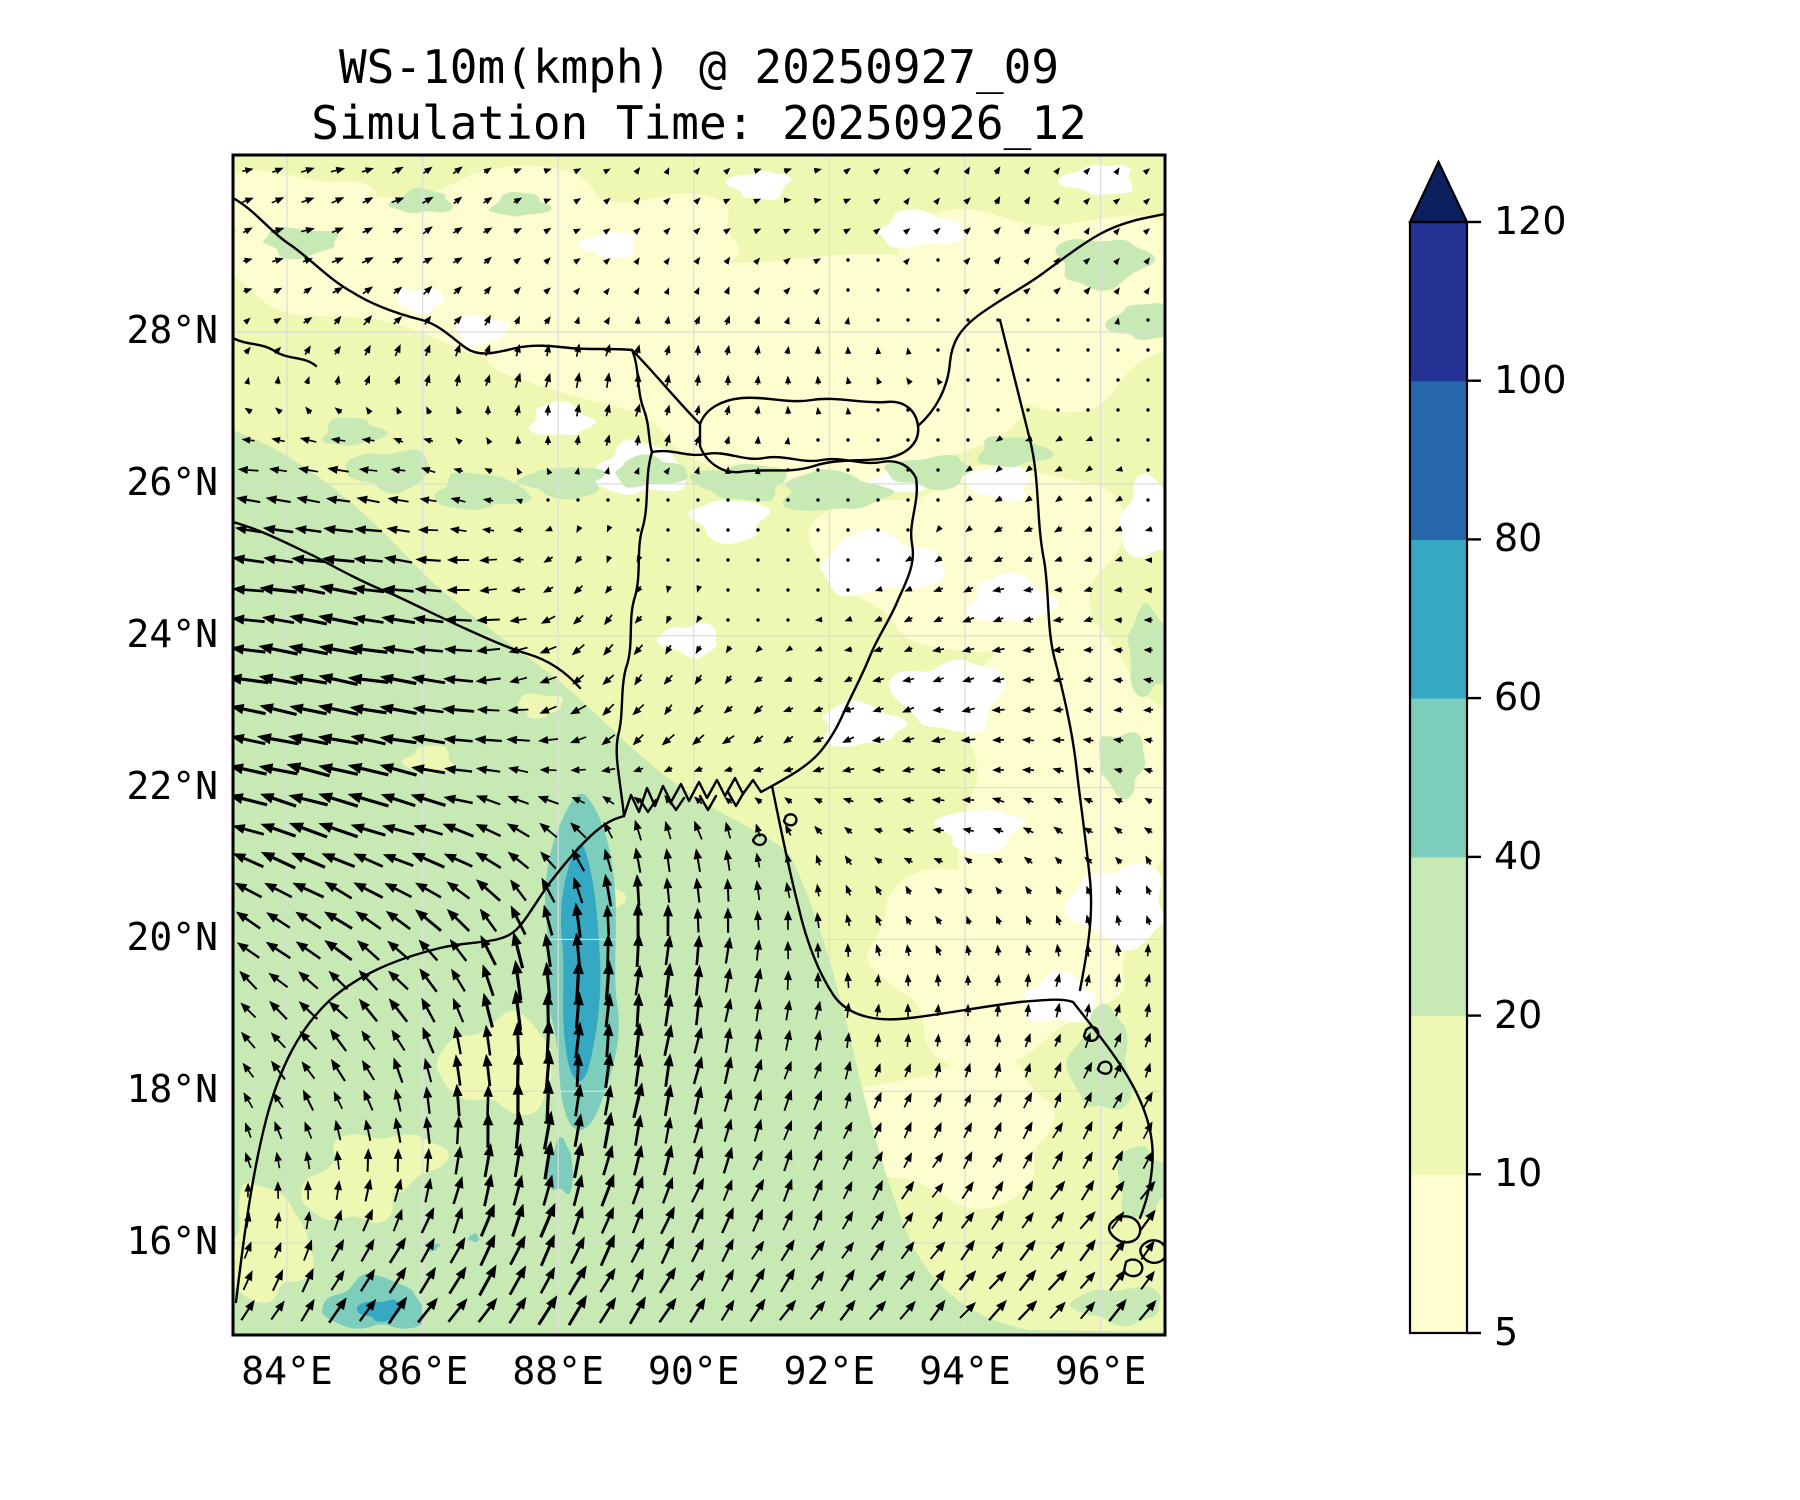 The height and width of the screenshot is (1500, 1800). I want to click on y-tick-label: 18°N, so click(172, 1089).